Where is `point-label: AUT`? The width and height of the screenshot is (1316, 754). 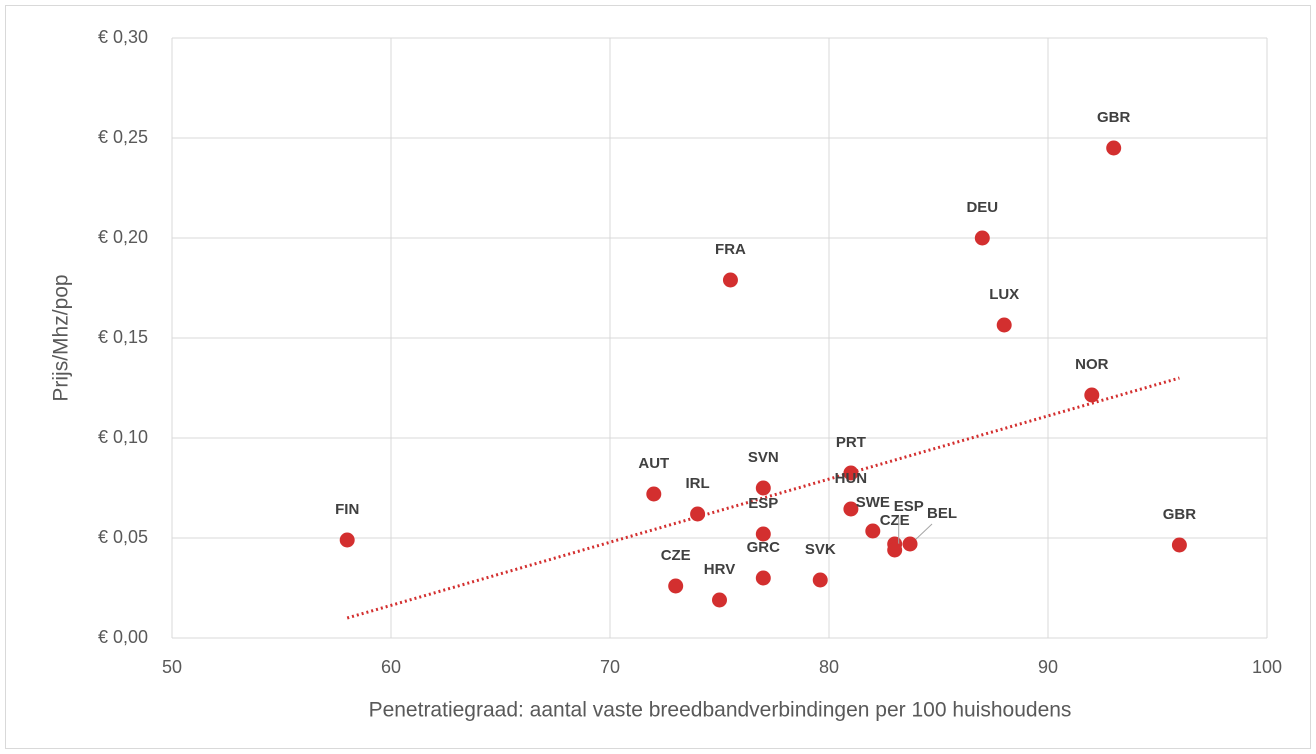 point-label: AUT is located at coordinates (653, 463).